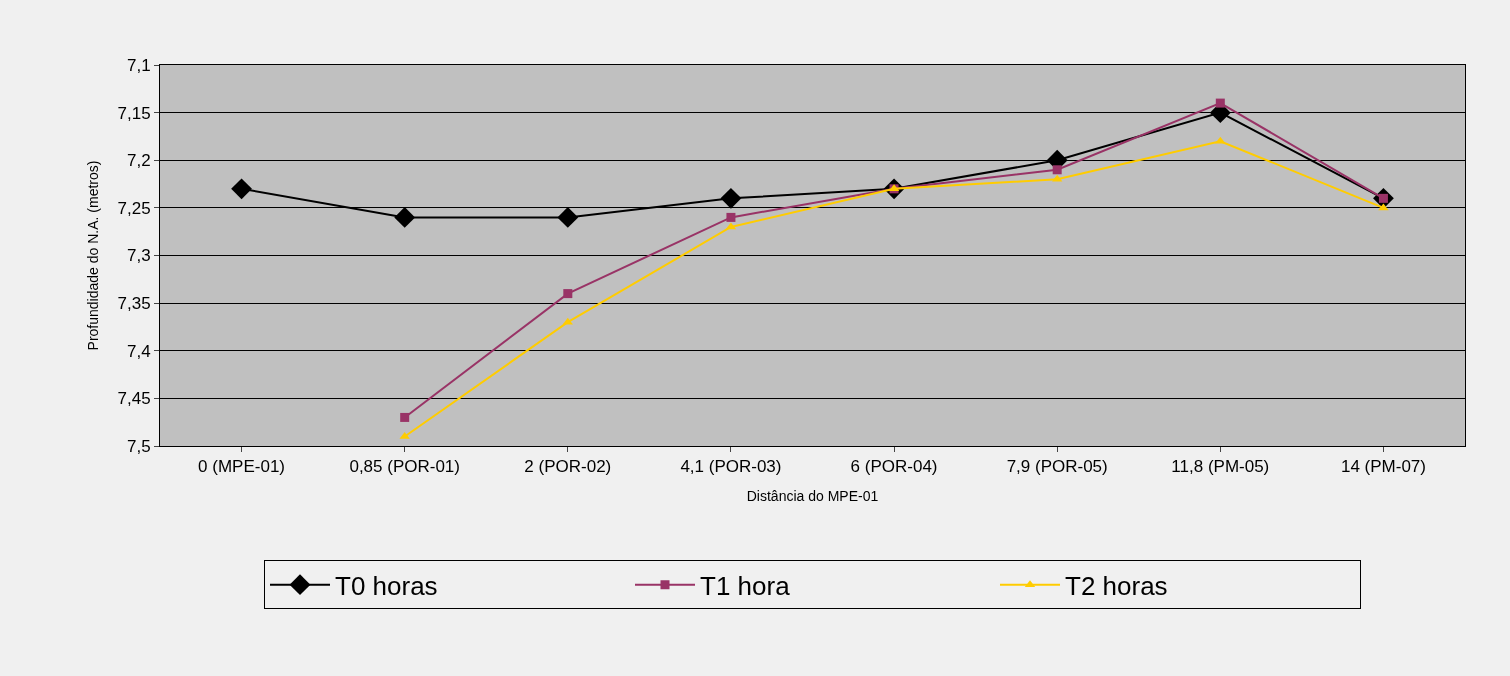 The image size is (1510, 676). Describe the element at coordinates (1383, 467) in the screenshot. I see `x-tick-label: 14 (PM-07)` at that location.